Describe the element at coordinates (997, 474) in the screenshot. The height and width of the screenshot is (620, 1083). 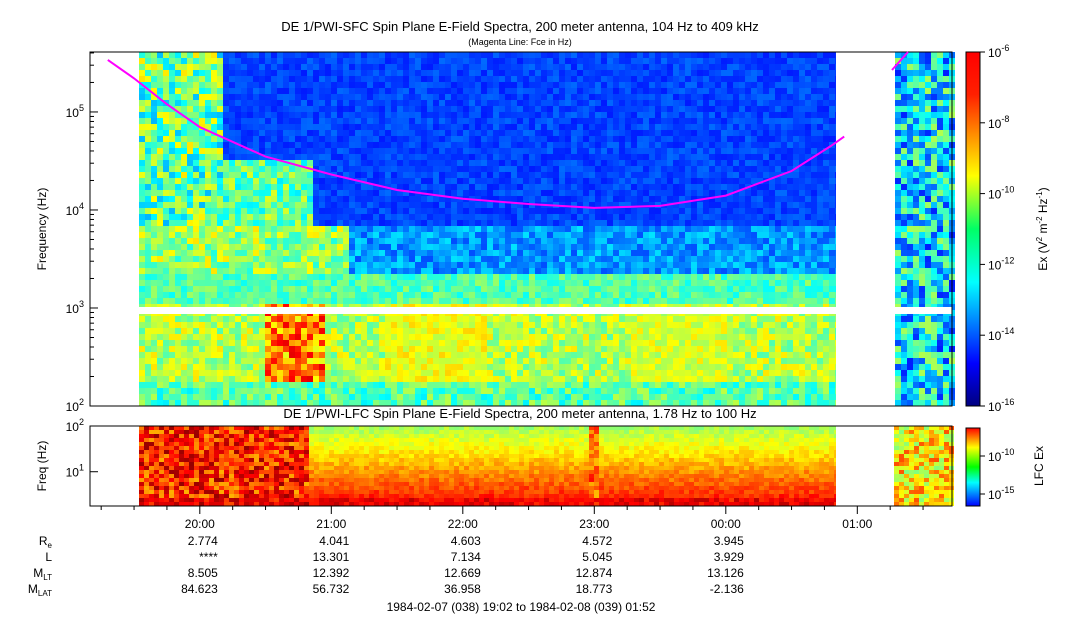
I see `lower-colorbar-ticks: 10⁻¹⁰ 10⁻¹⁵` at that location.